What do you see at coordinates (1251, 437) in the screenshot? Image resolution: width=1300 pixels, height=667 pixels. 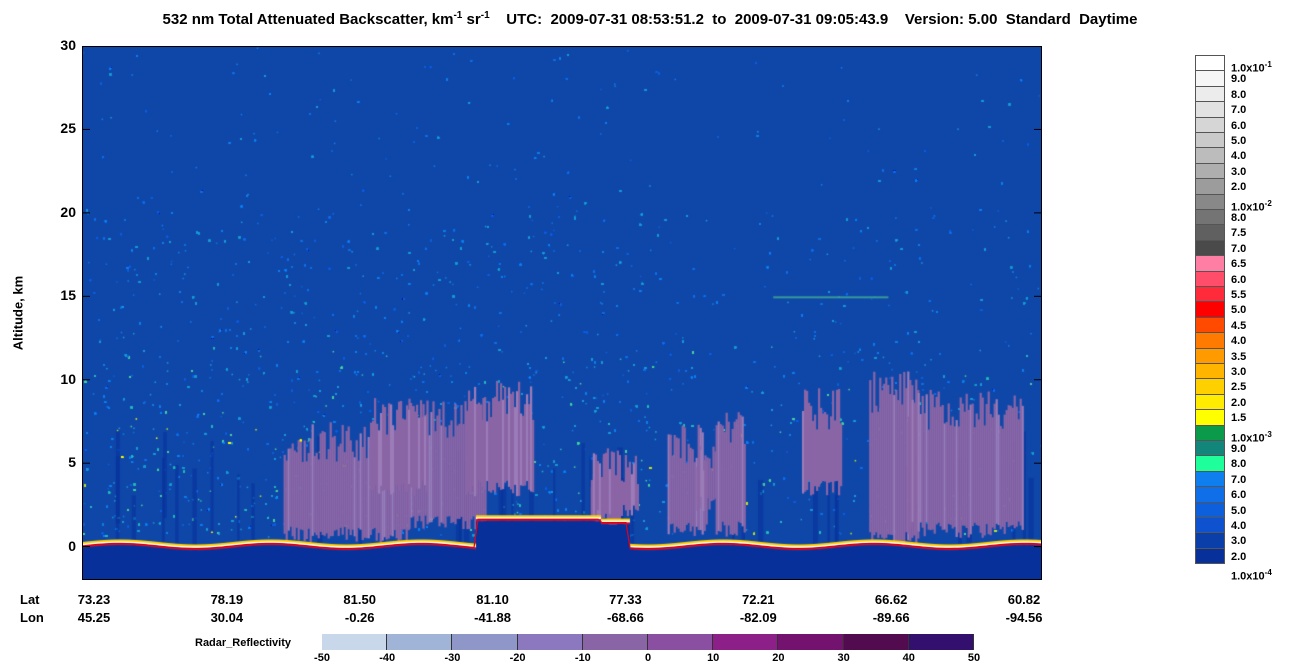 I see `colorbar-label: 1.0x10⁻³` at bounding box center [1251, 437].